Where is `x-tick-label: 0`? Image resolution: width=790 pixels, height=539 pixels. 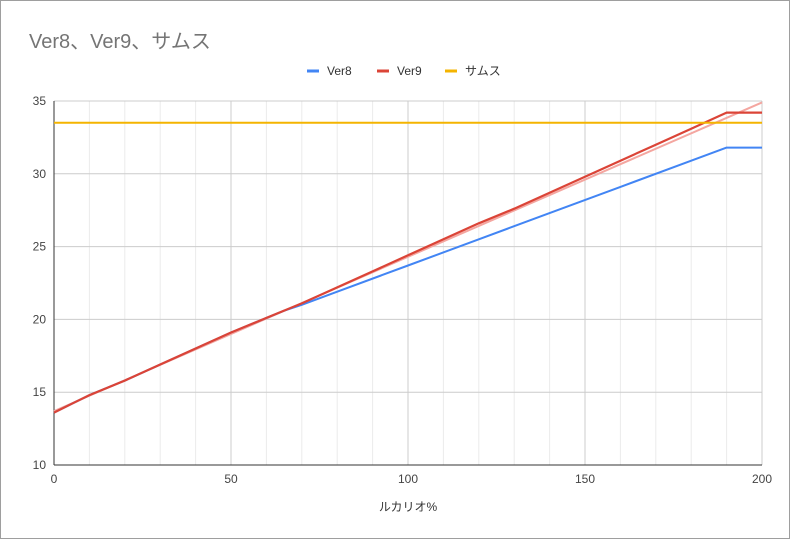 x-tick-label: 0 is located at coordinates (54, 479).